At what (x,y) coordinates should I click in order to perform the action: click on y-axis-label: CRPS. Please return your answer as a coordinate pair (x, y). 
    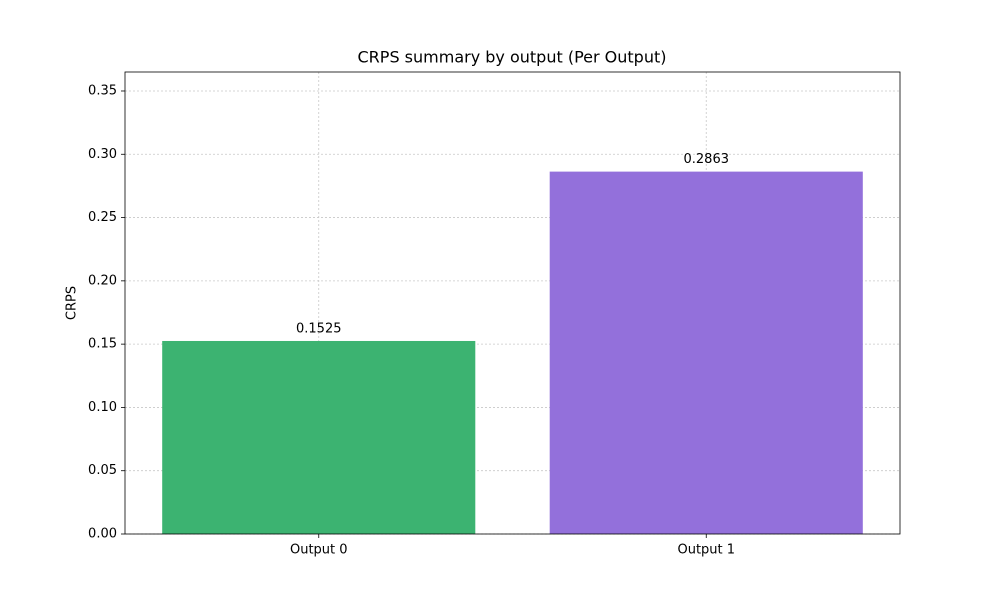
    Looking at the image, I should click on (72, 303).